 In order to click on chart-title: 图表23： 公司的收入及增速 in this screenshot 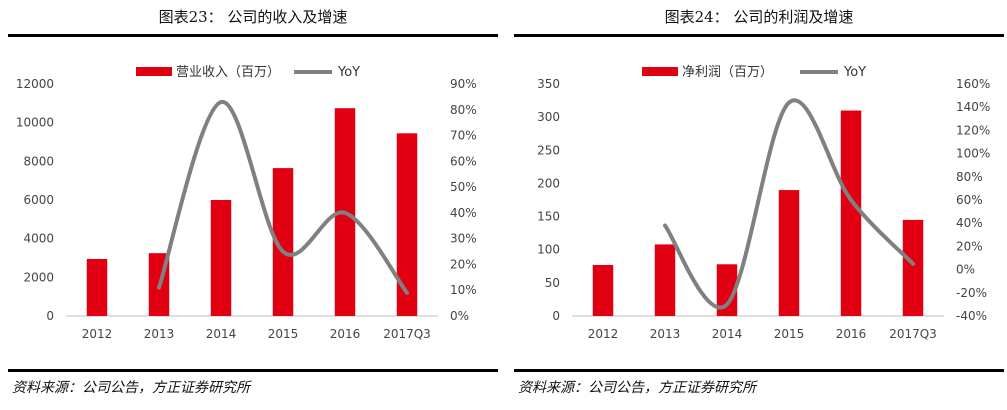, I will do `click(253, 17)`.